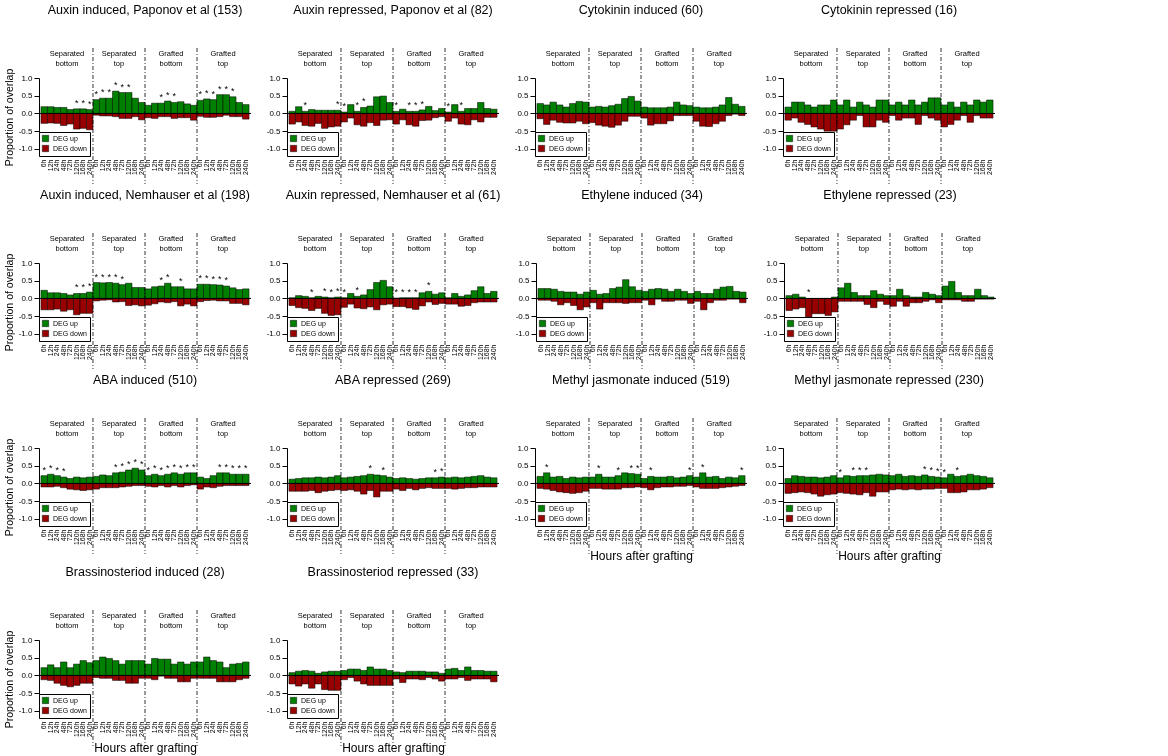 This screenshot has width=1168, height=756. I want to click on chart-title: Brassinosteriod repressed (33), so click(393, 572).